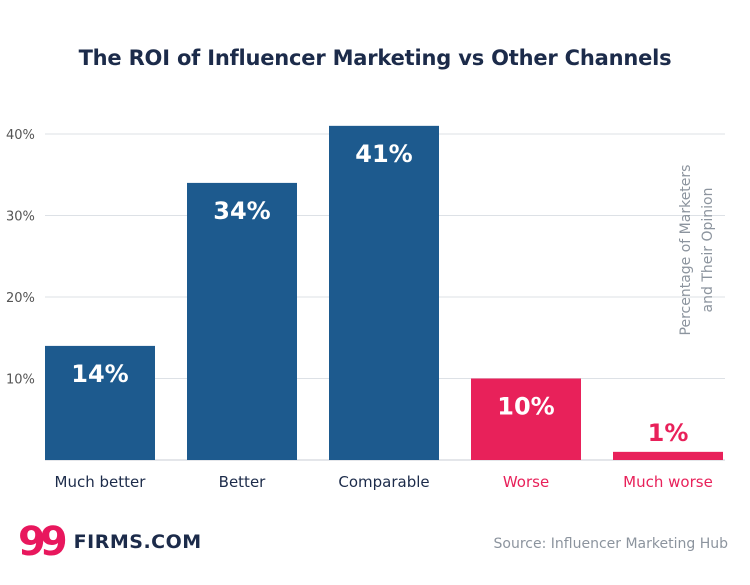 Image resolution: width=750 pixels, height=585 pixels. I want to click on source-note: Source: Influencer Marketing Hub, so click(610, 544).